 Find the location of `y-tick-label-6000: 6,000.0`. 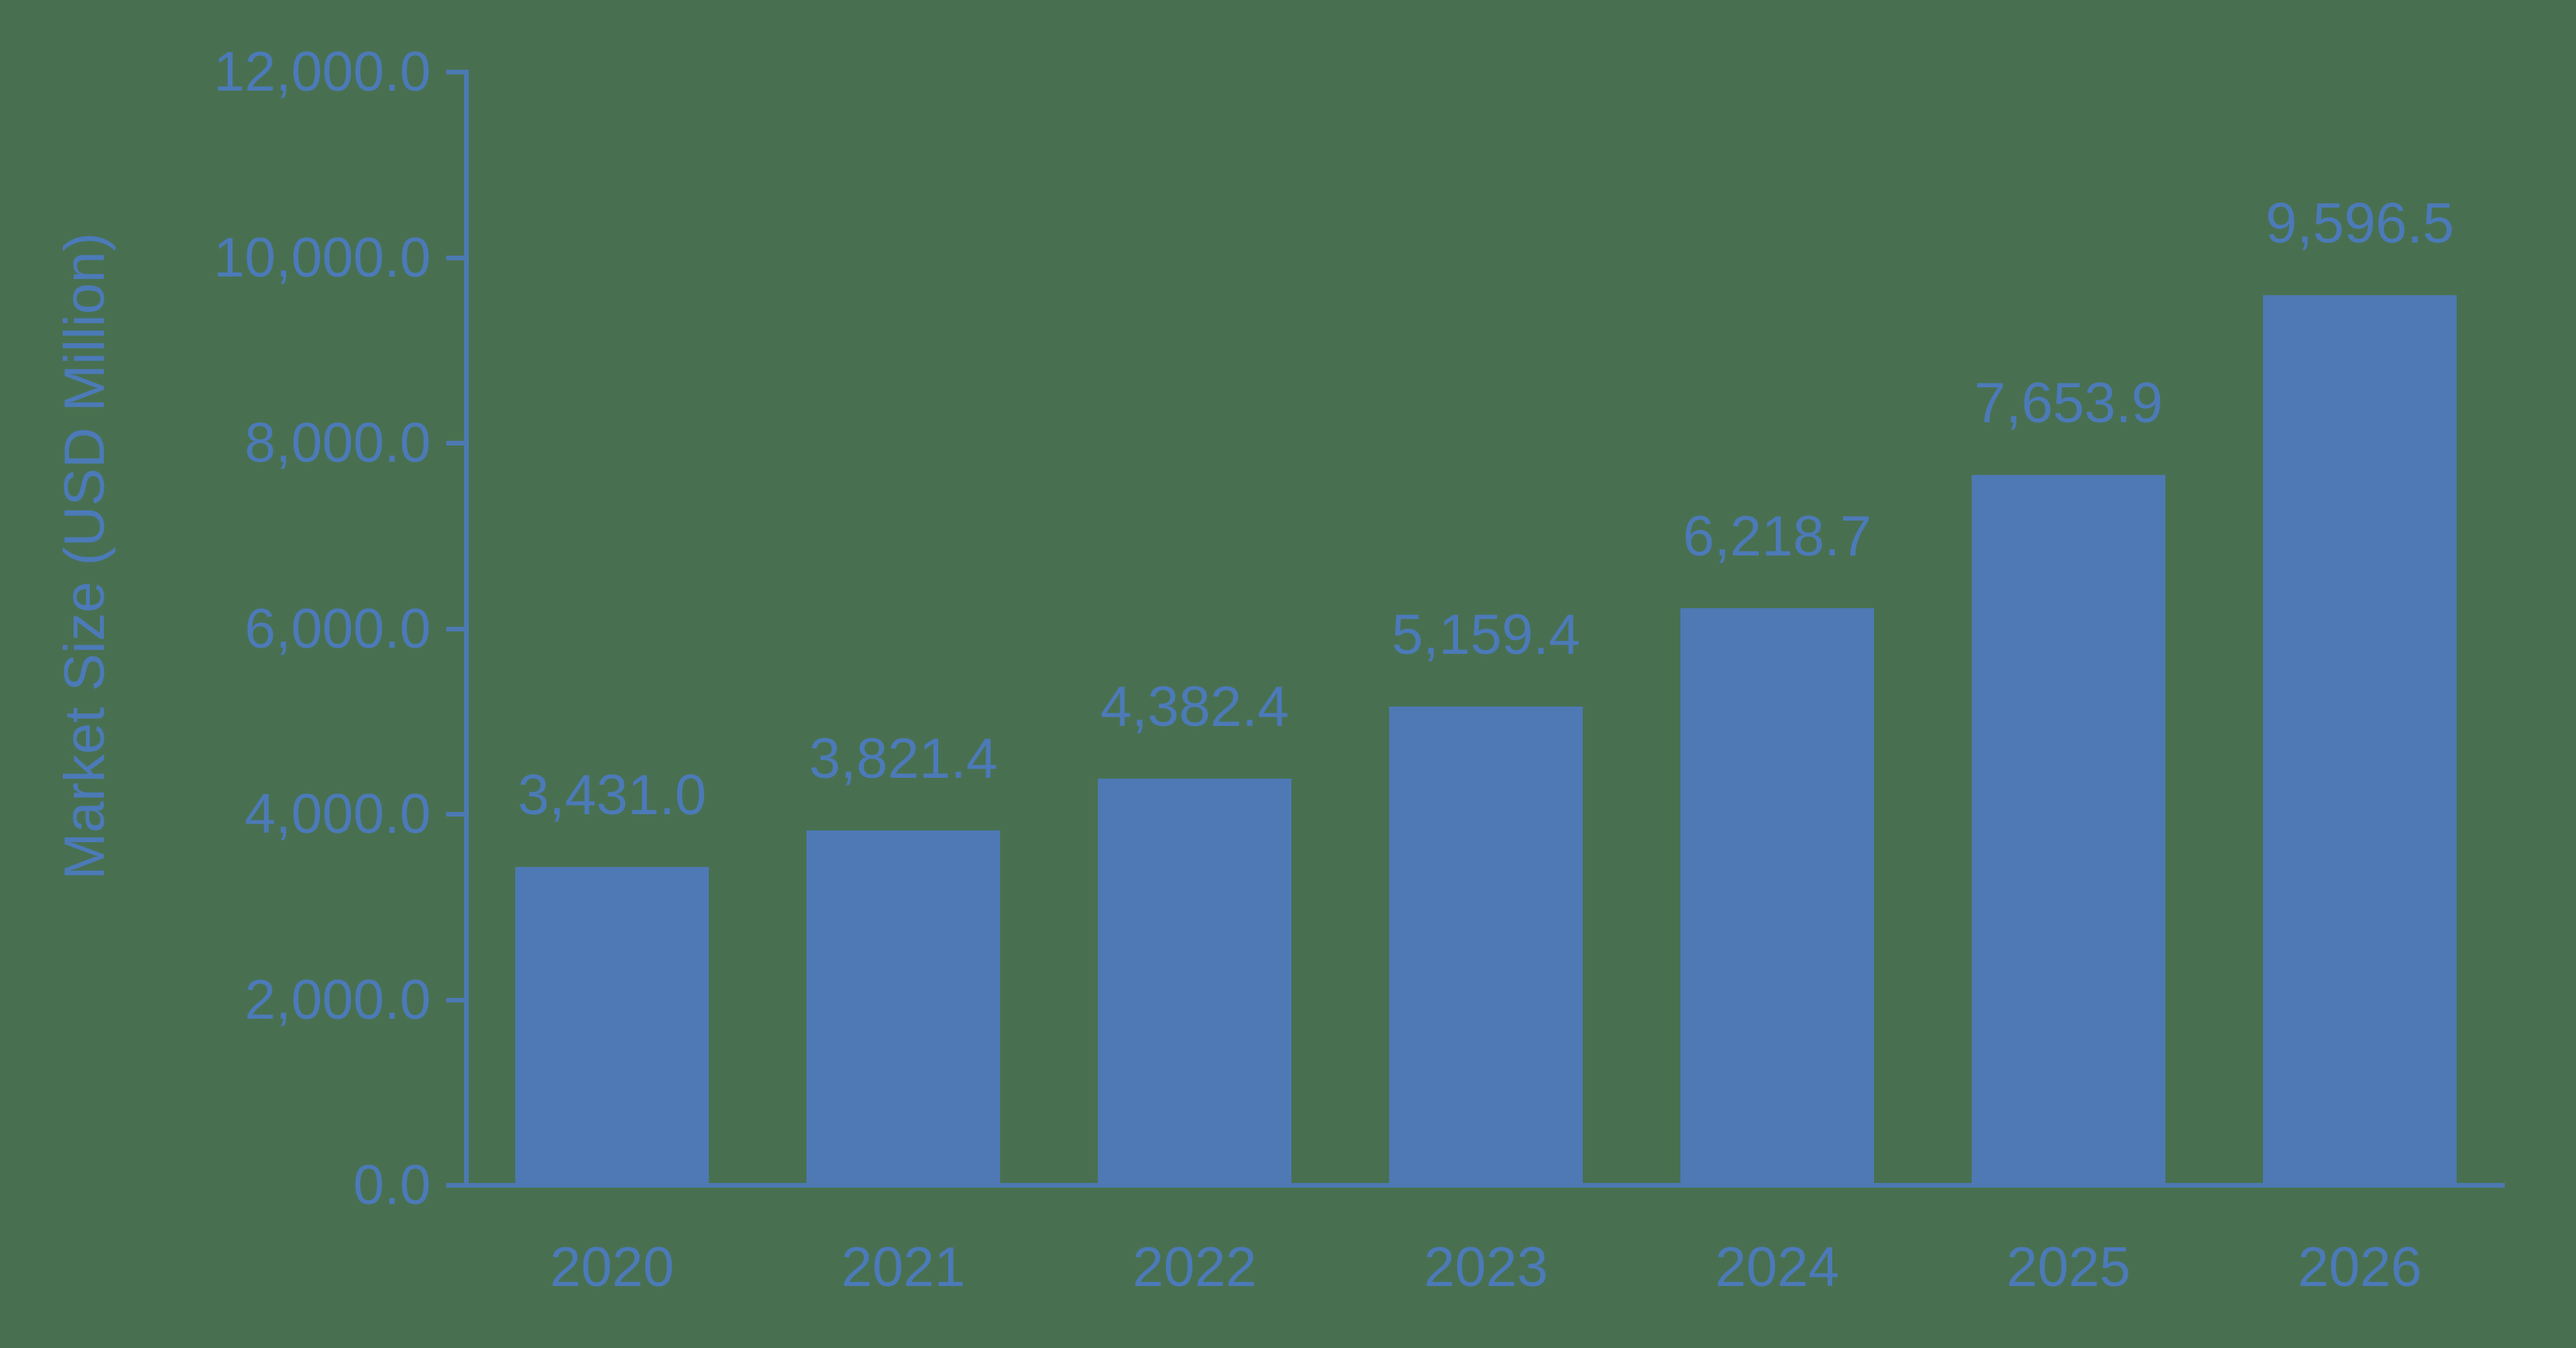

y-tick-label-6000: 6,000.0 is located at coordinates (337, 629).